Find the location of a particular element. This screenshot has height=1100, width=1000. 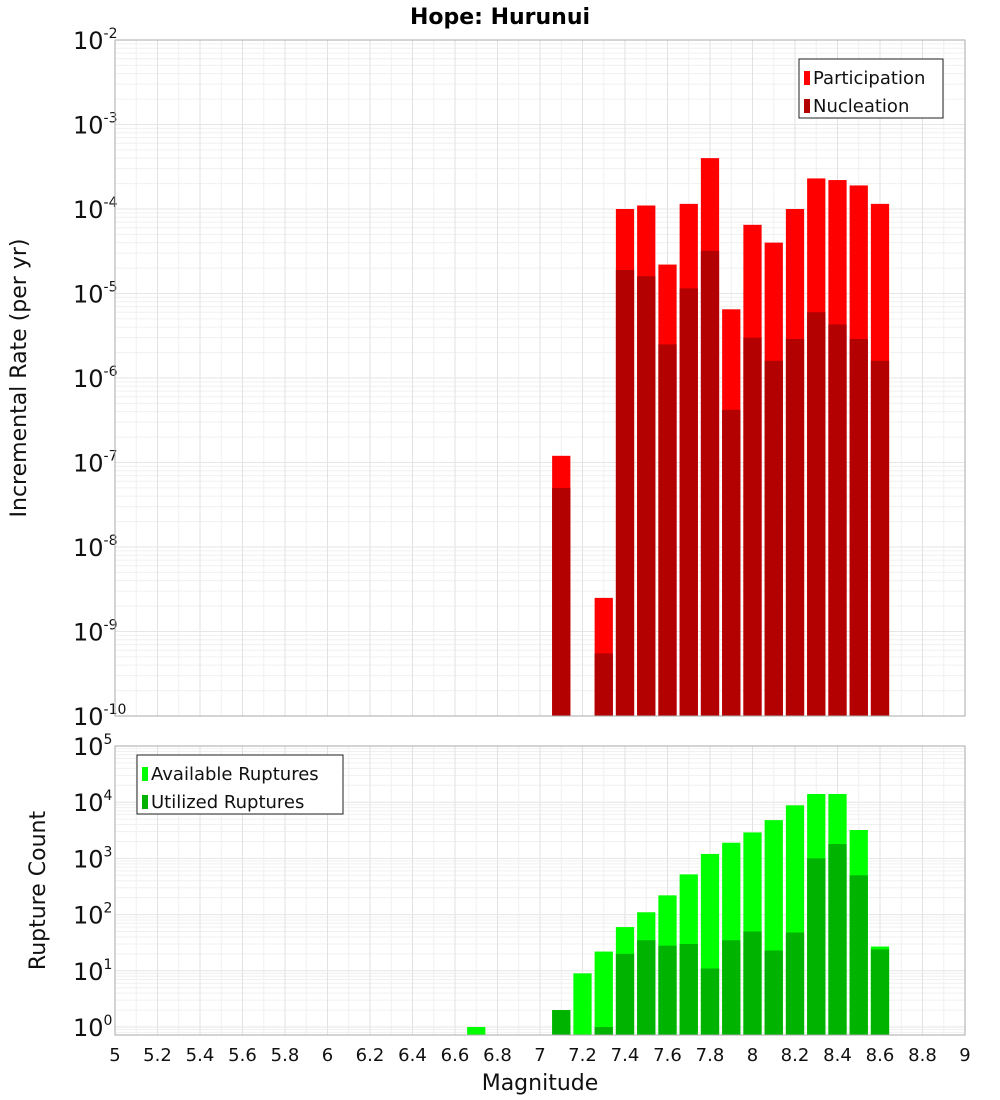

x-tick-label: 6.4 is located at coordinates (412, 1055).